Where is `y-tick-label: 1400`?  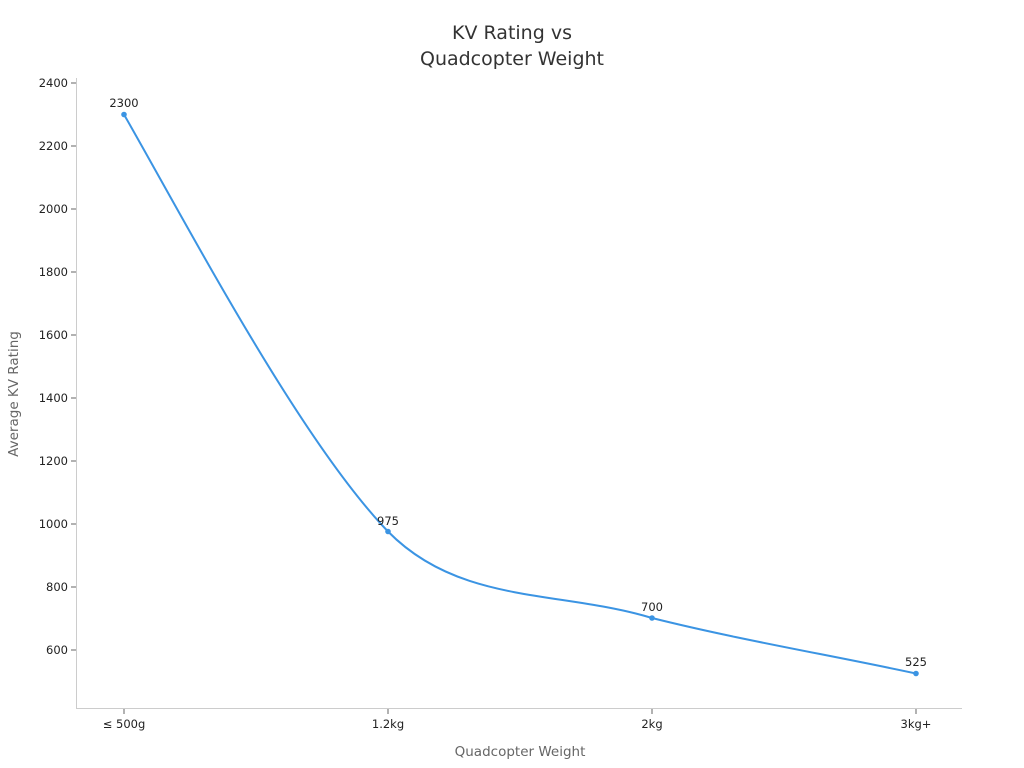
y-tick-label: 1400 is located at coordinates (53, 398).